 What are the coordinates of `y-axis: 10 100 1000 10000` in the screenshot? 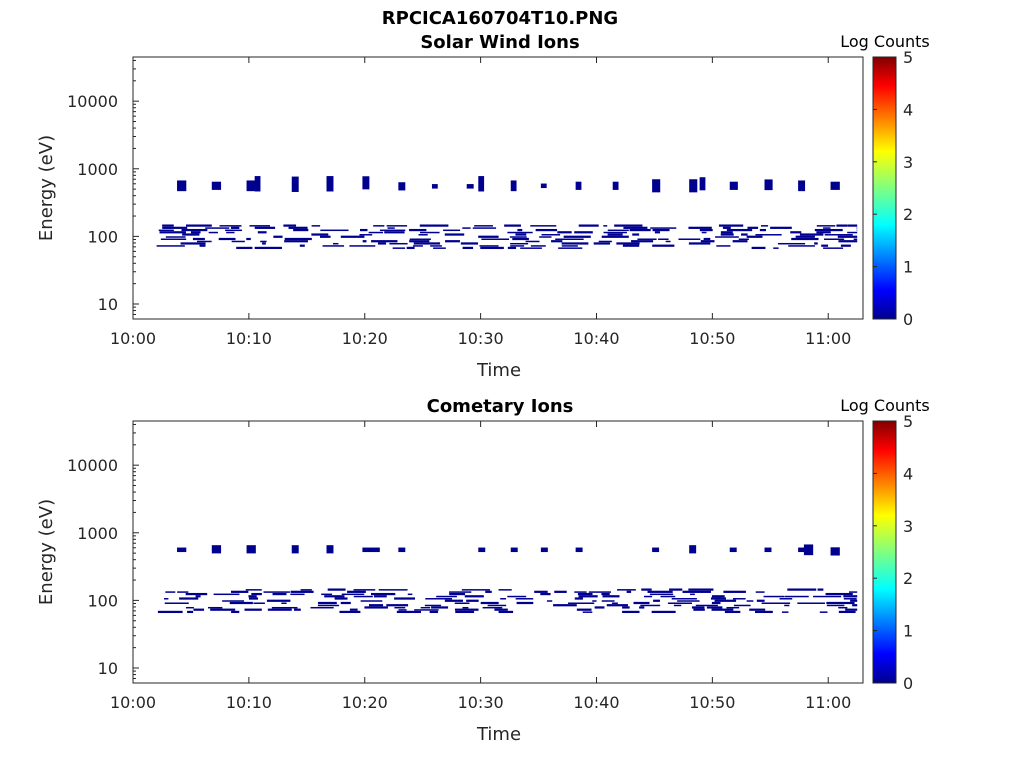 It's located at (103, 189).